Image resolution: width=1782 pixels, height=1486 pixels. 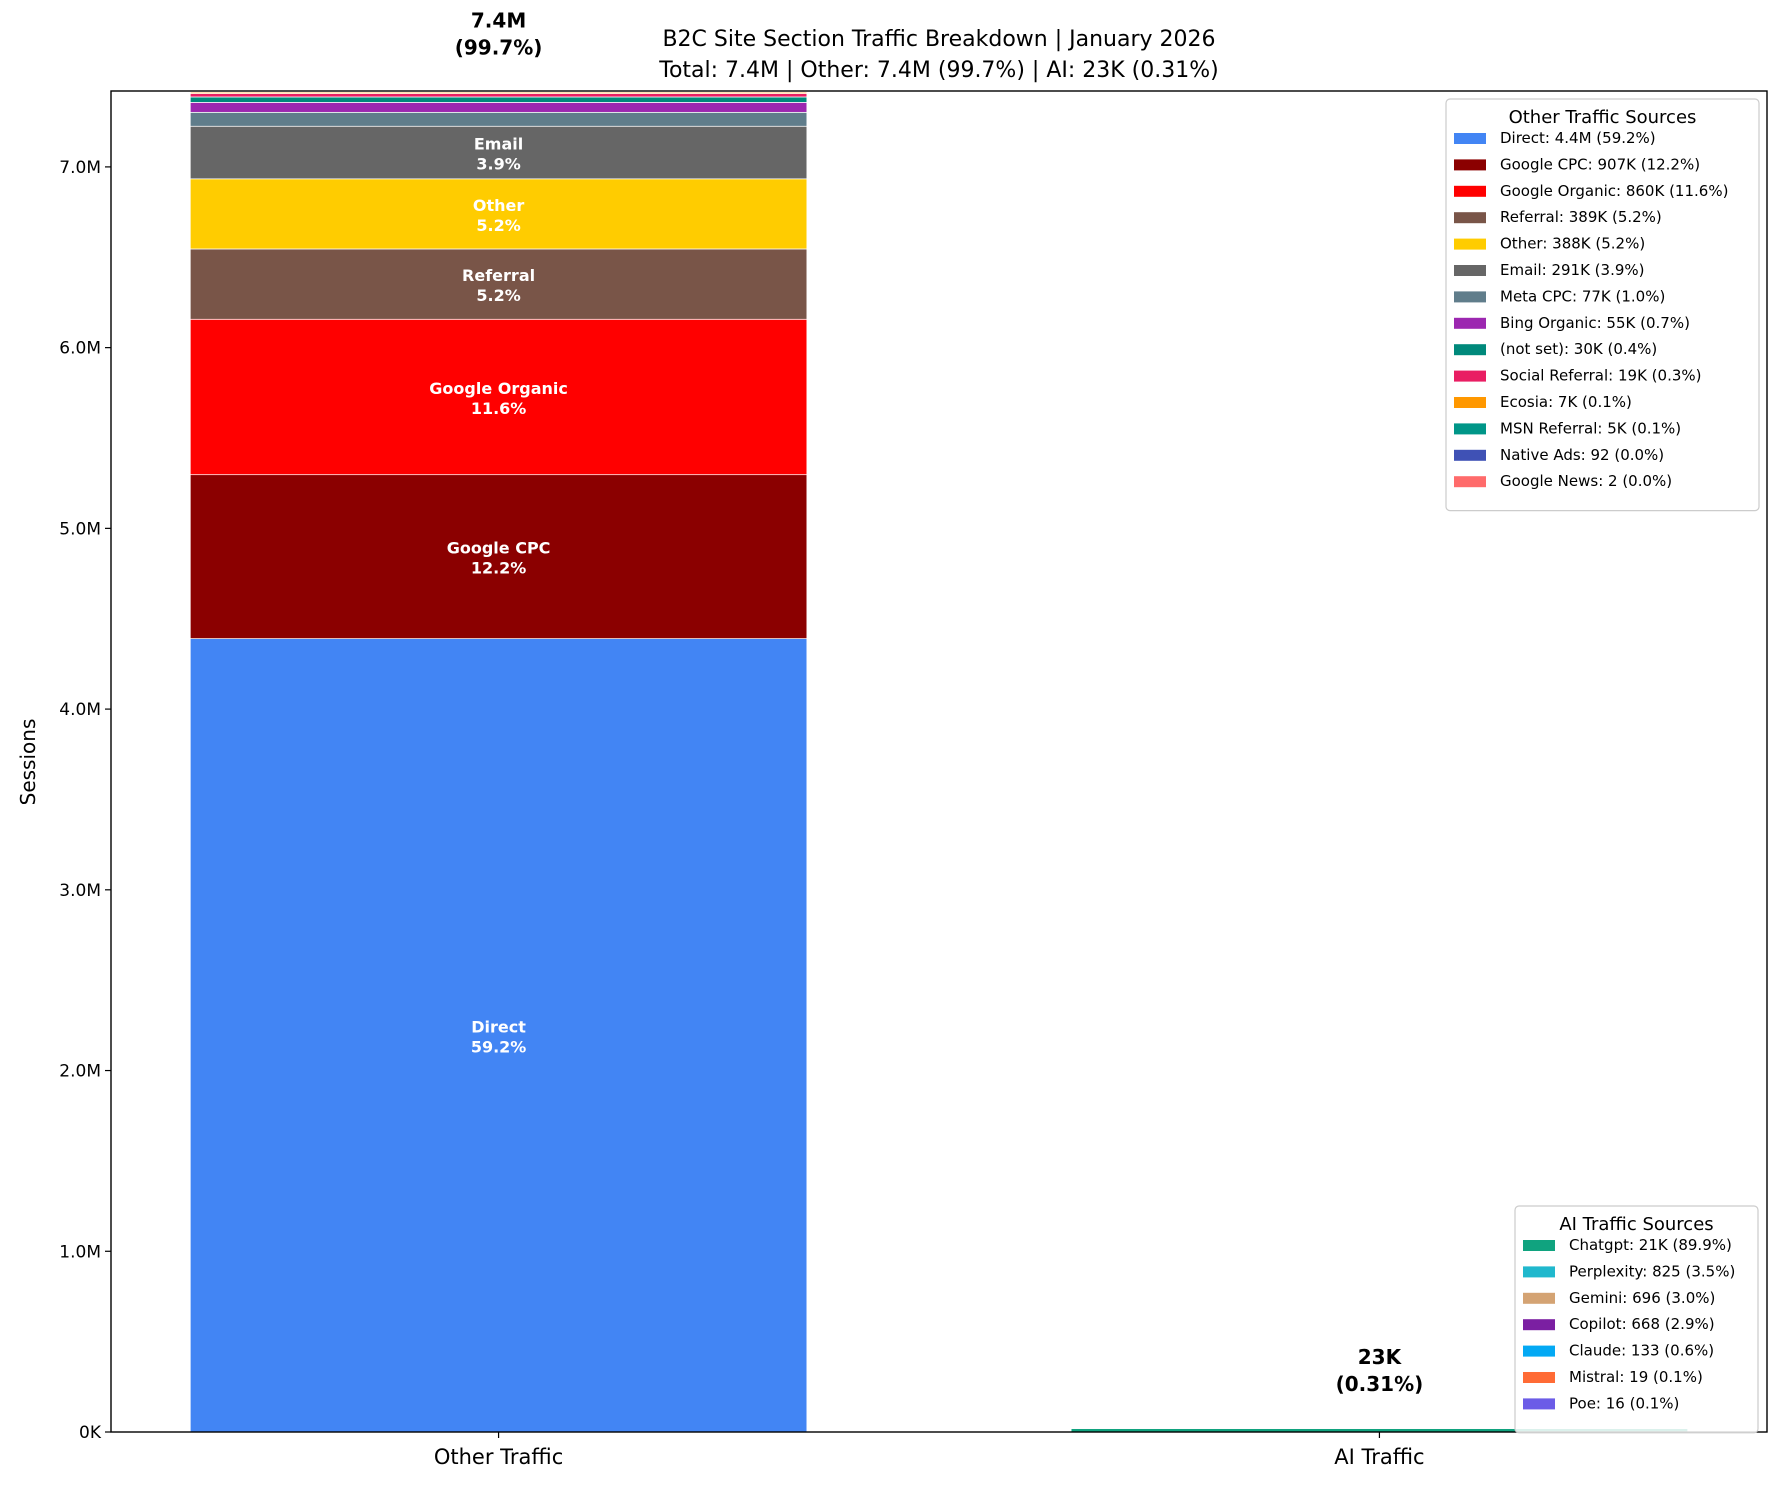 I want to click on x-tick-label: Other Traffic, so click(x=498, y=1457).